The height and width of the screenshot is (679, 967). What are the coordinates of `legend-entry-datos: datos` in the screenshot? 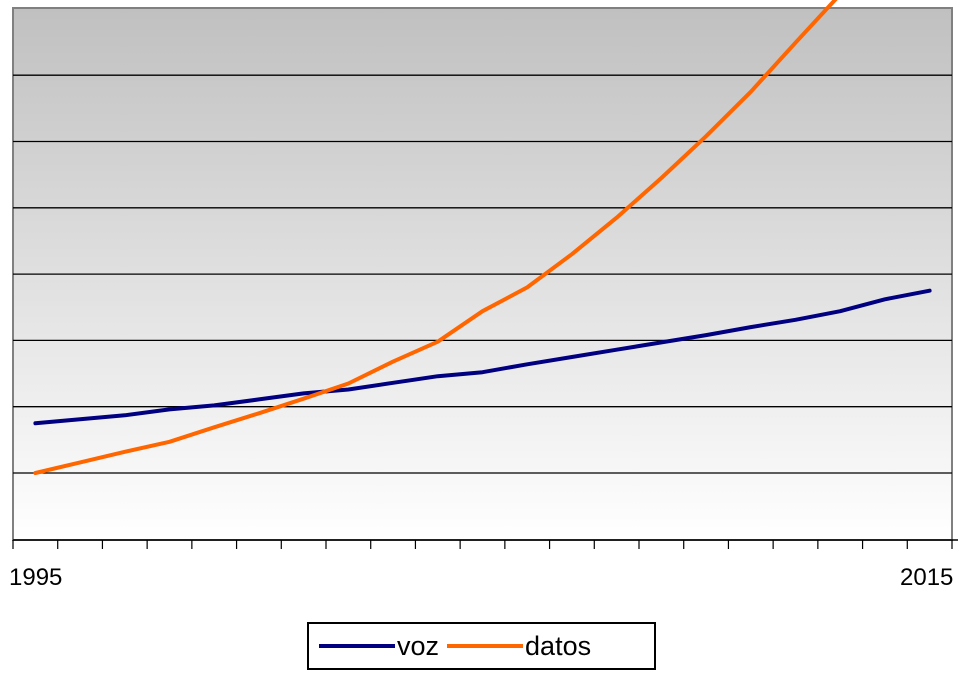 It's located at (519, 646).